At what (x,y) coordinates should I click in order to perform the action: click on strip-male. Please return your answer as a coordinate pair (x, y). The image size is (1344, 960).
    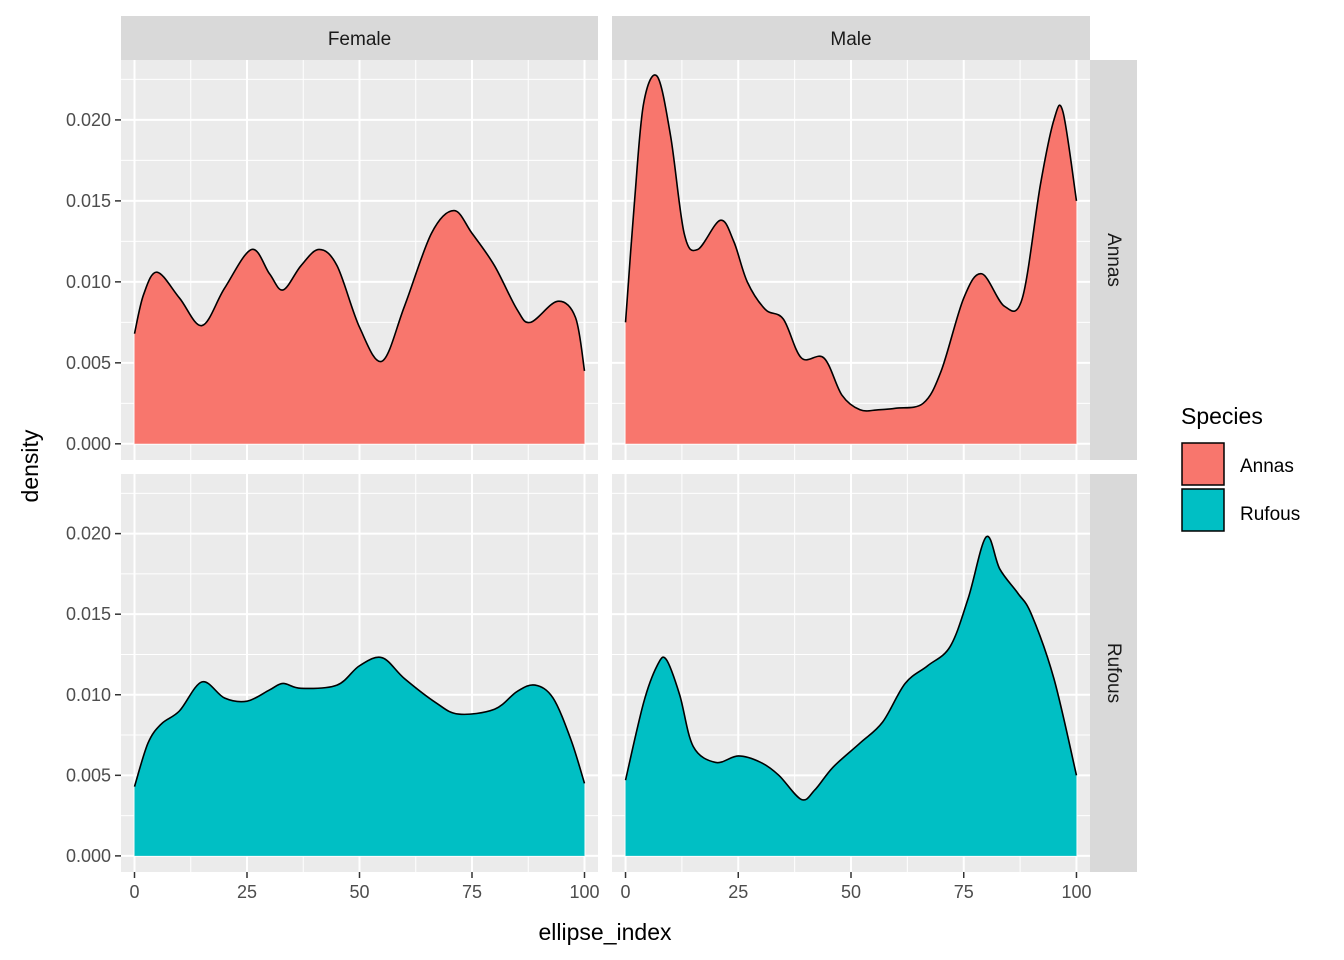
    Looking at the image, I should click on (851, 38).